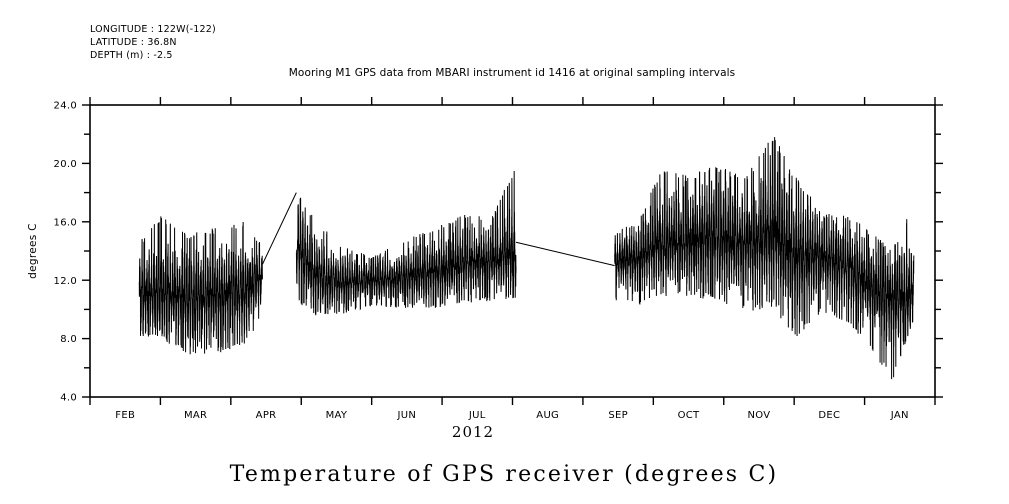 The image size is (1009, 504). What do you see at coordinates (68, 398) in the screenshot?
I see `y-tick-label: 4.0` at bounding box center [68, 398].